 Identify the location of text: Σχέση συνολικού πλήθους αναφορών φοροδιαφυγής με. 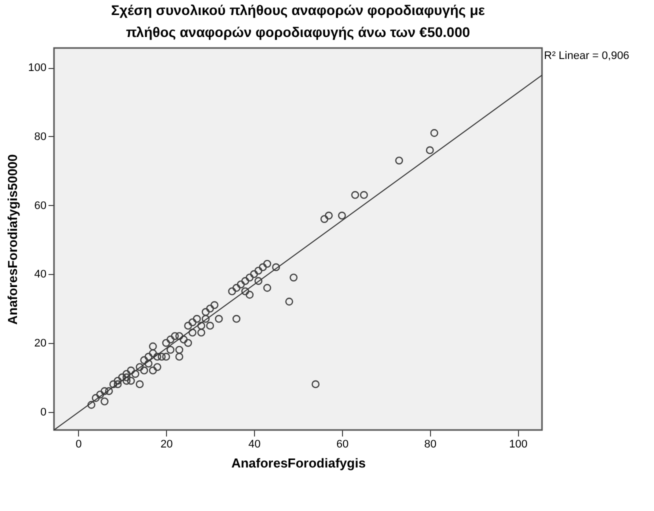
(298, 10).